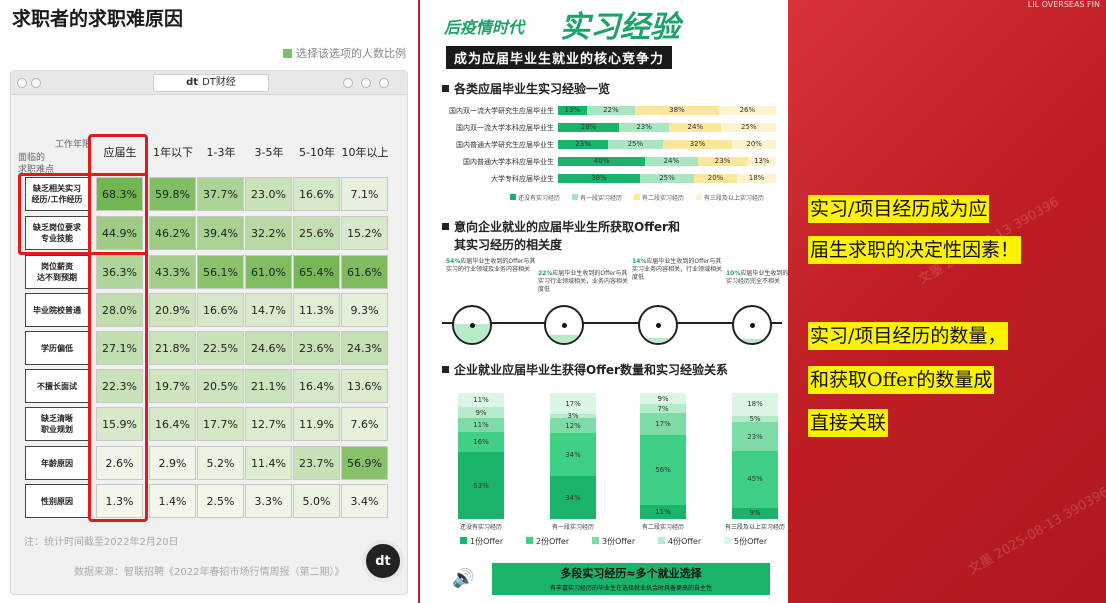 The height and width of the screenshot is (603, 1106). Describe the element at coordinates (663, 424) in the screenshot. I see `vbar-segment: 17%` at that location.